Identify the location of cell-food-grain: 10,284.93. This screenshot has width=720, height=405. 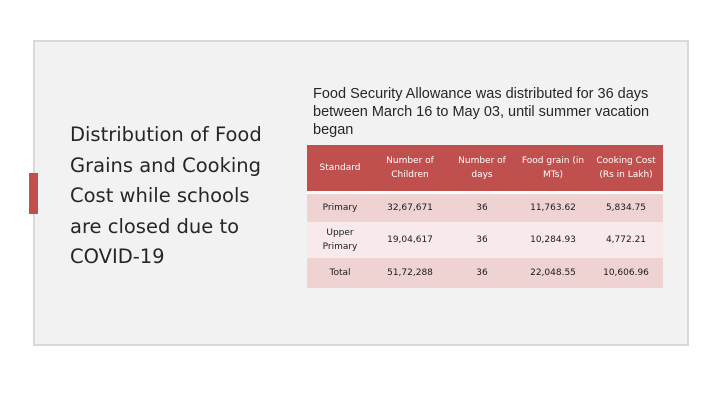
(553, 240).